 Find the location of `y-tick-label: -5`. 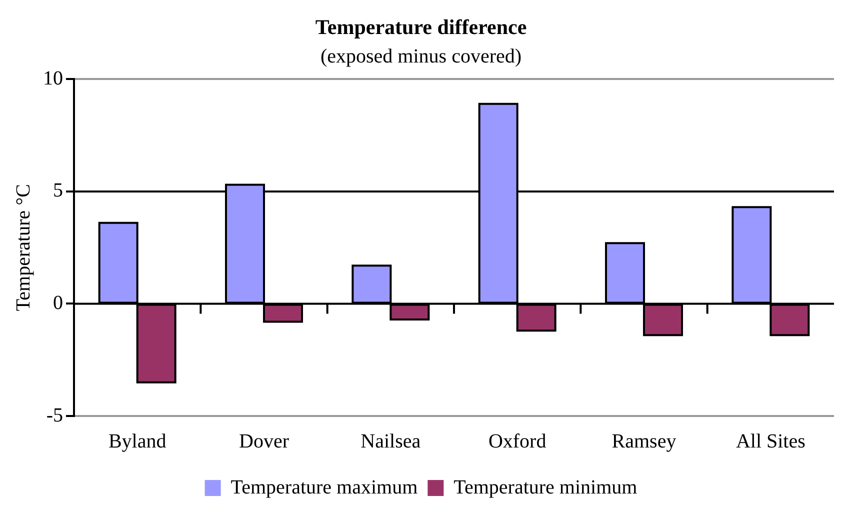

y-tick-label: -5 is located at coordinates (54, 415).